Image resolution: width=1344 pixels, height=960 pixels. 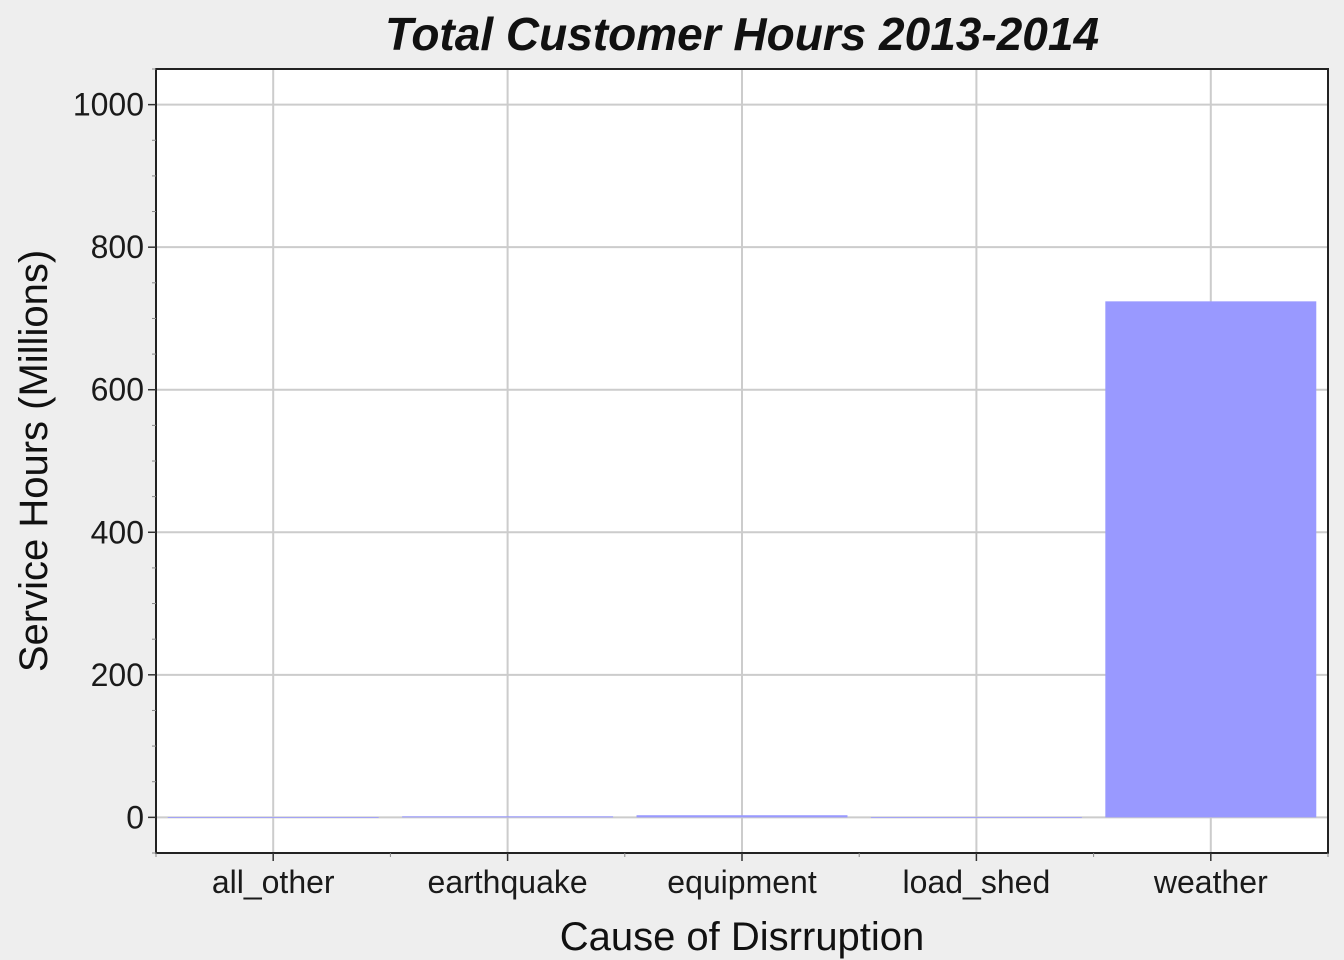 I want to click on y-tick-label: 0, so click(x=135, y=817).